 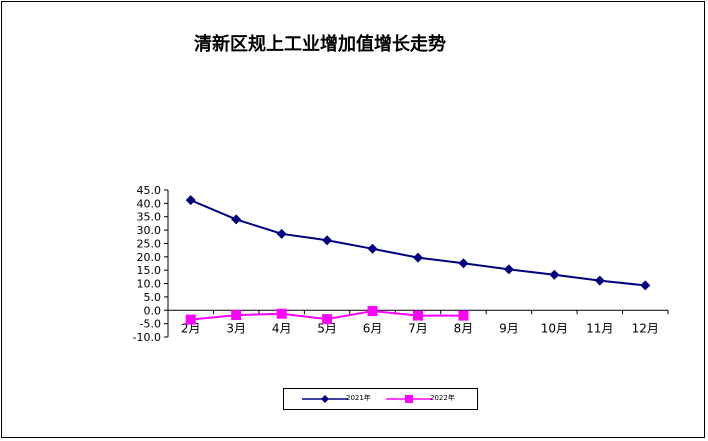 What do you see at coordinates (282, 328) in the screenshot?
I see `x-tick-label: 4月` at bounding box center [282, 328].